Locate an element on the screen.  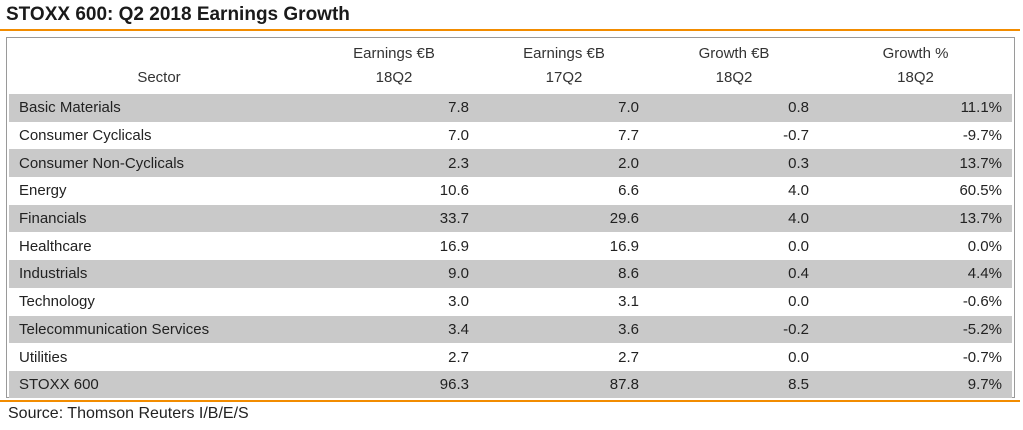
growth-eur-cell: 0.4 is located at coordinates (734, 274).